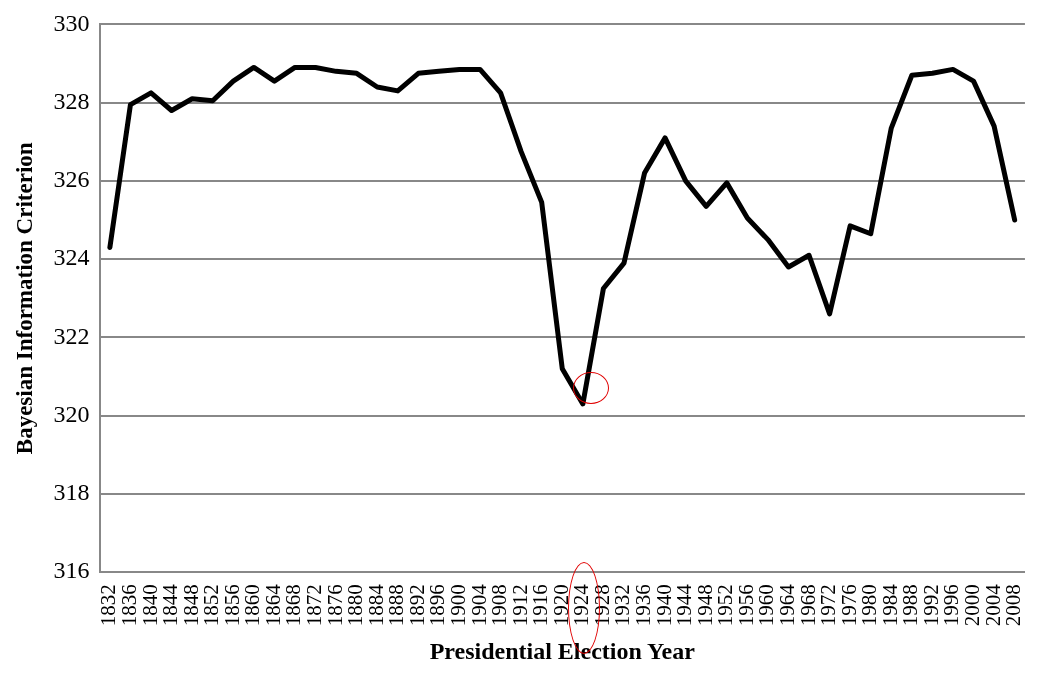 The image size is (1044, 677). I want to click on y-tick-label: 322, so click(71, 335).